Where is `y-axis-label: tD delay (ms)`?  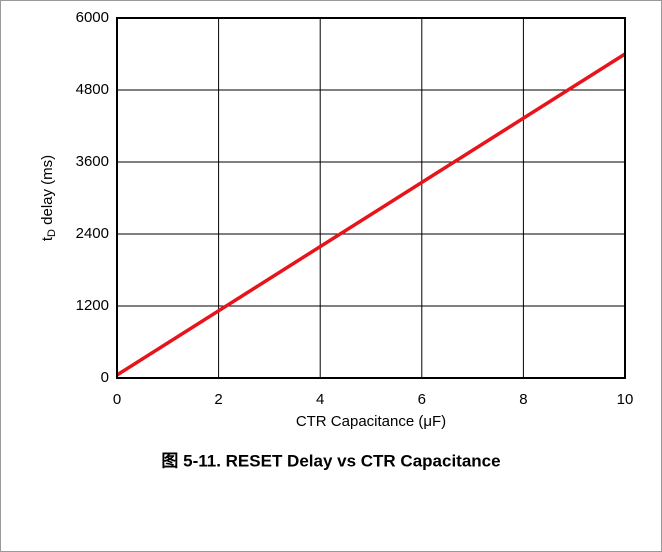 y-axis-label: tD delay (ms) is located at coordinates (48, 198).